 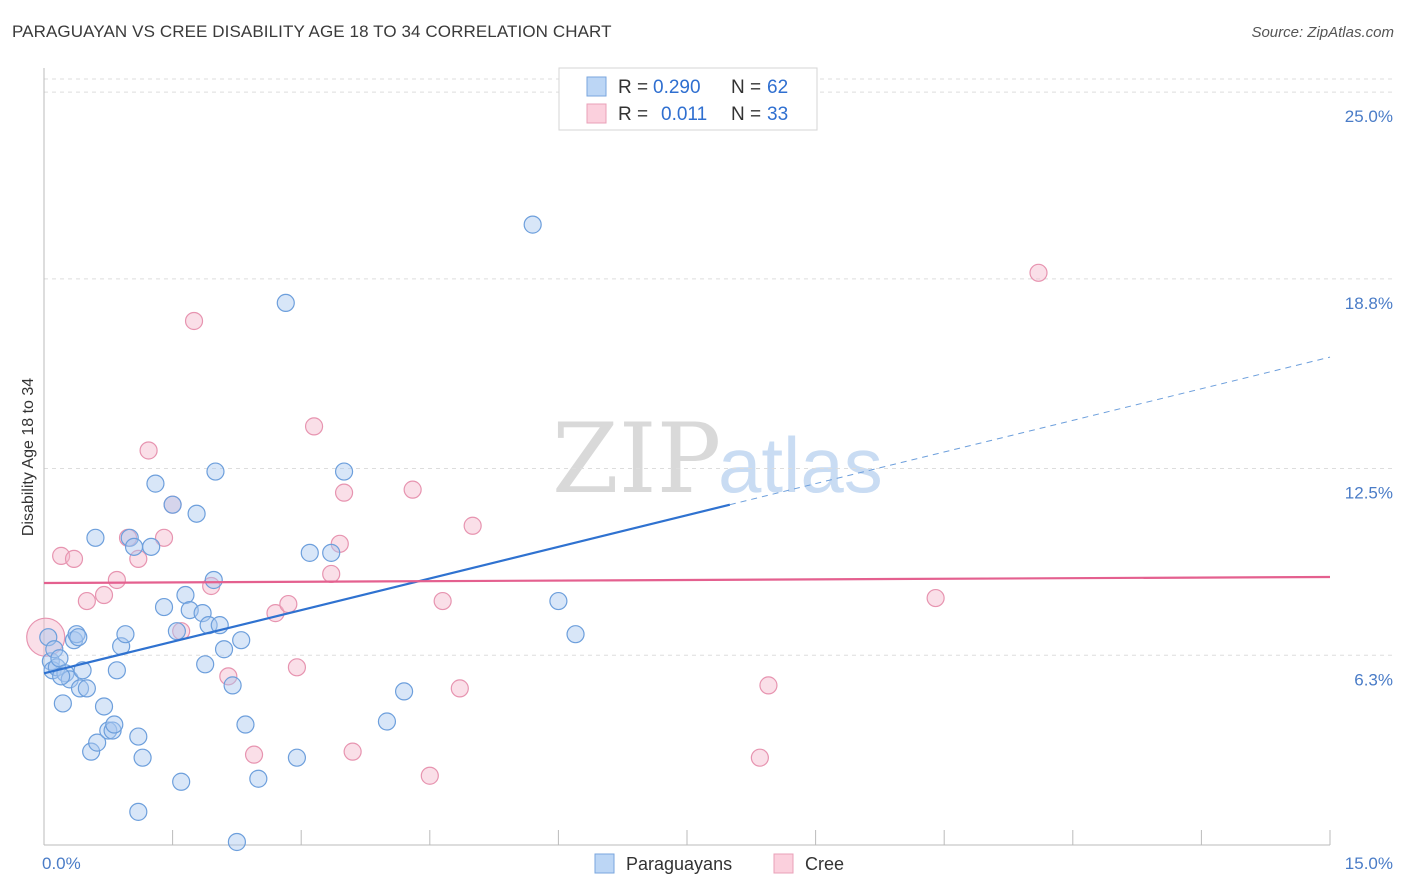 I want to click on watermark: ZIP atlas, so click(x=717, y=459).